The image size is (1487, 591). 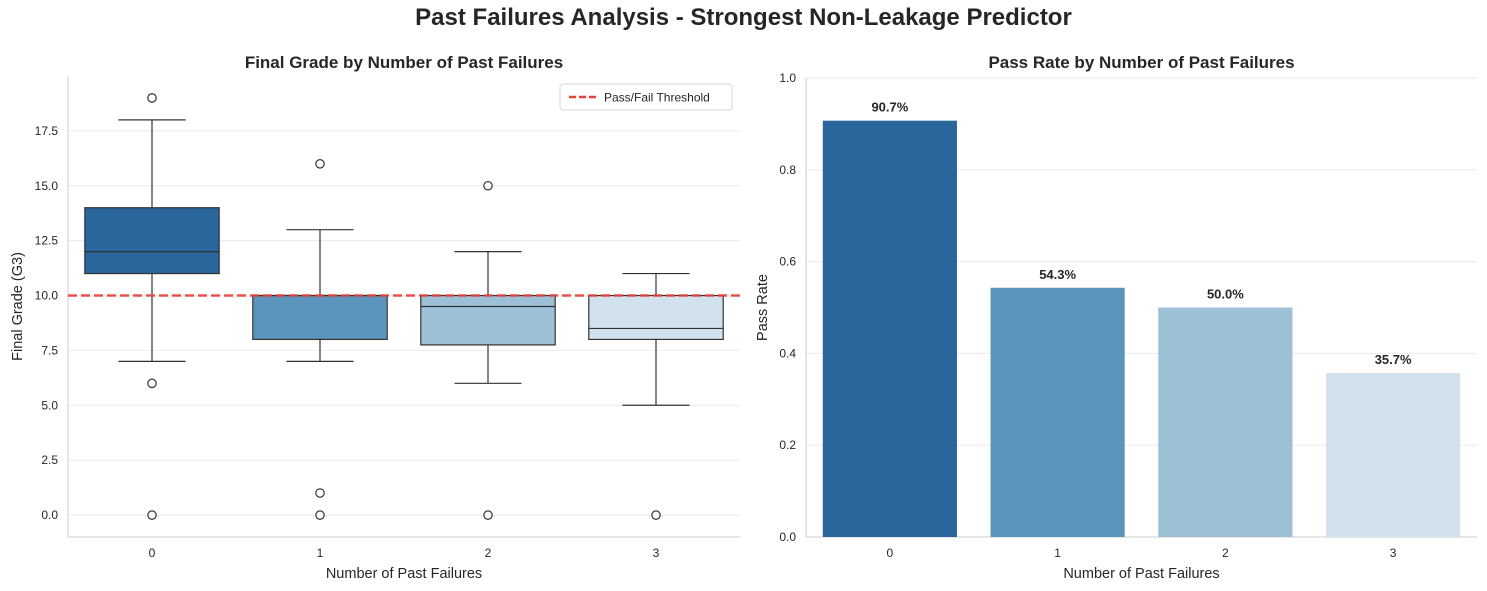 I want to click on bar-data-label: 90.7%, so click(x=889, y=107).